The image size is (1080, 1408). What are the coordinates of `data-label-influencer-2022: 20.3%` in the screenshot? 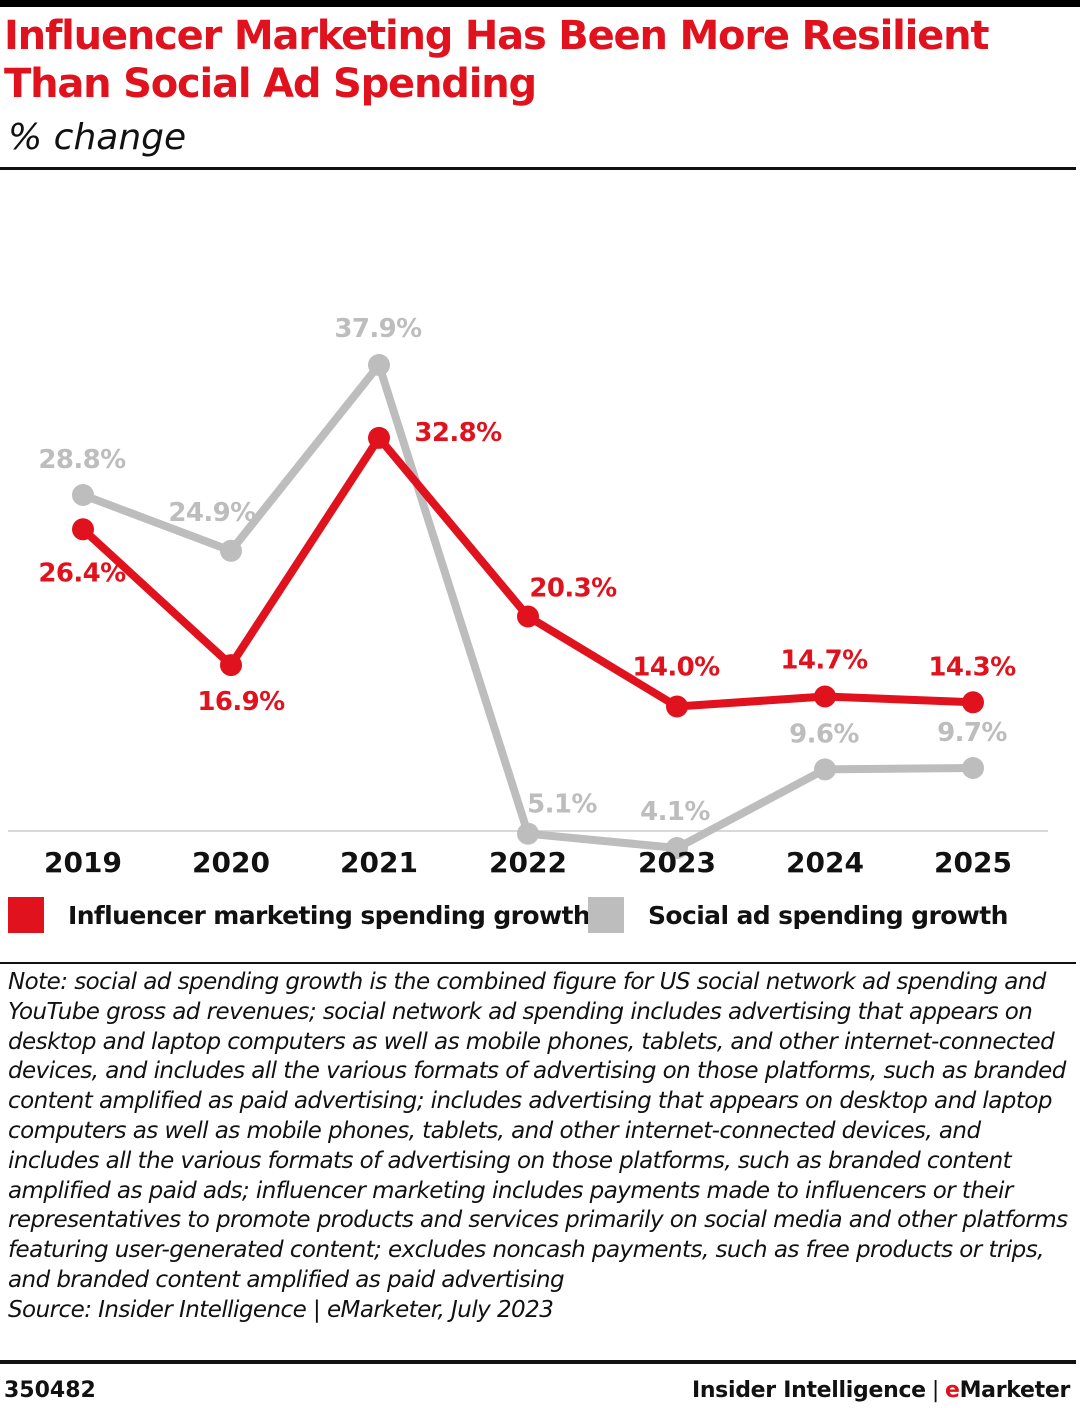 It's located at (573, 589).